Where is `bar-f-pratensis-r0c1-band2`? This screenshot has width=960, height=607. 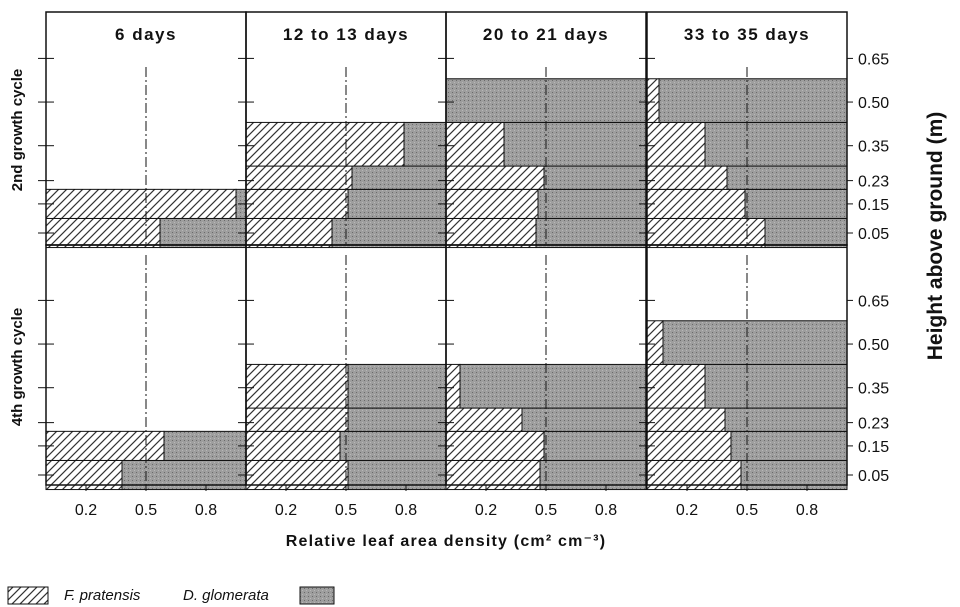 bar-f-pratensis-r0c1-band2 is located at coordinates (299, 177).